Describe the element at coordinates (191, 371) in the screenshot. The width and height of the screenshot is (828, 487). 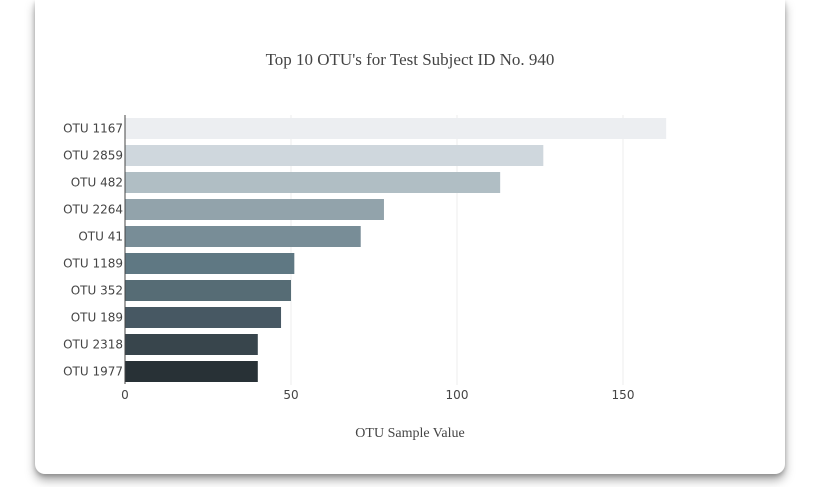
I see `bar-otu-1977` at that location.